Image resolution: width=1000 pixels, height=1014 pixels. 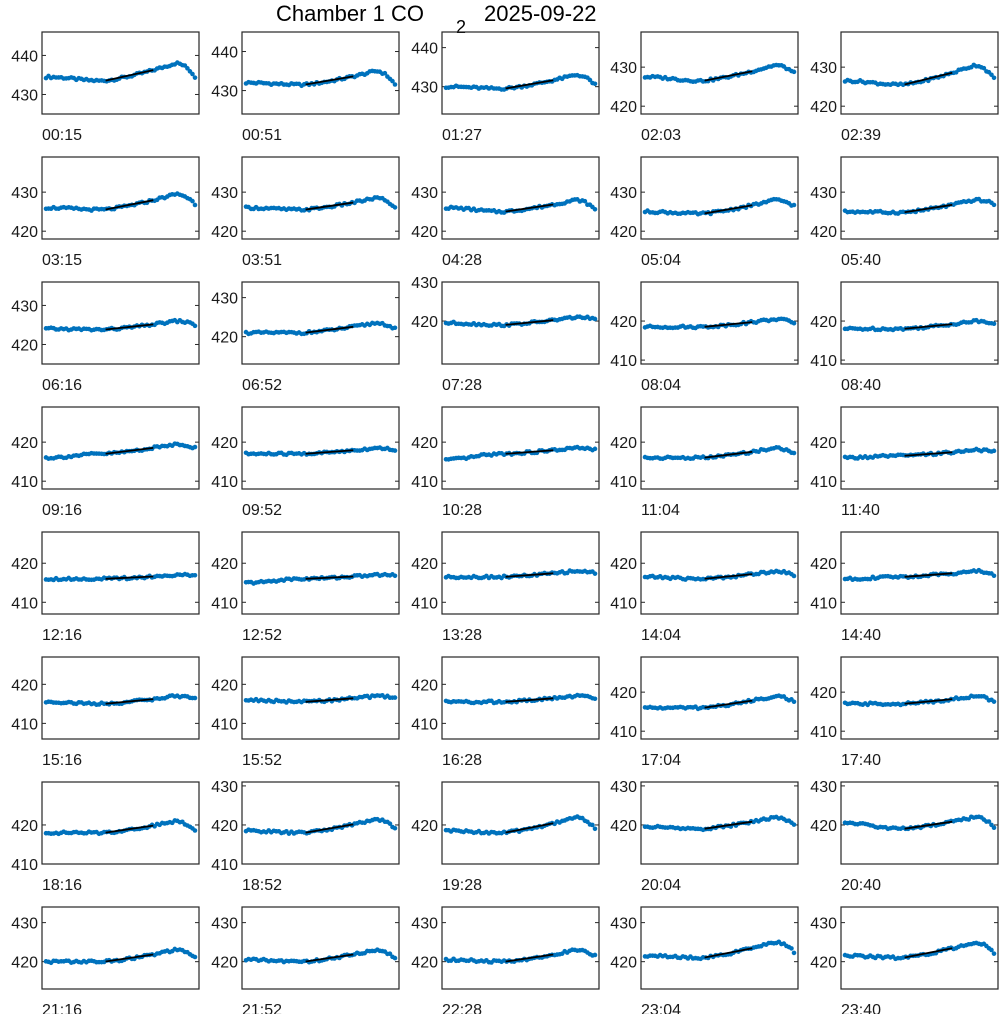 What do you see at coordinates (661, 635) in the screenshot?
I see `panel-time-label: 14:04` at bounding box center [661, 635].